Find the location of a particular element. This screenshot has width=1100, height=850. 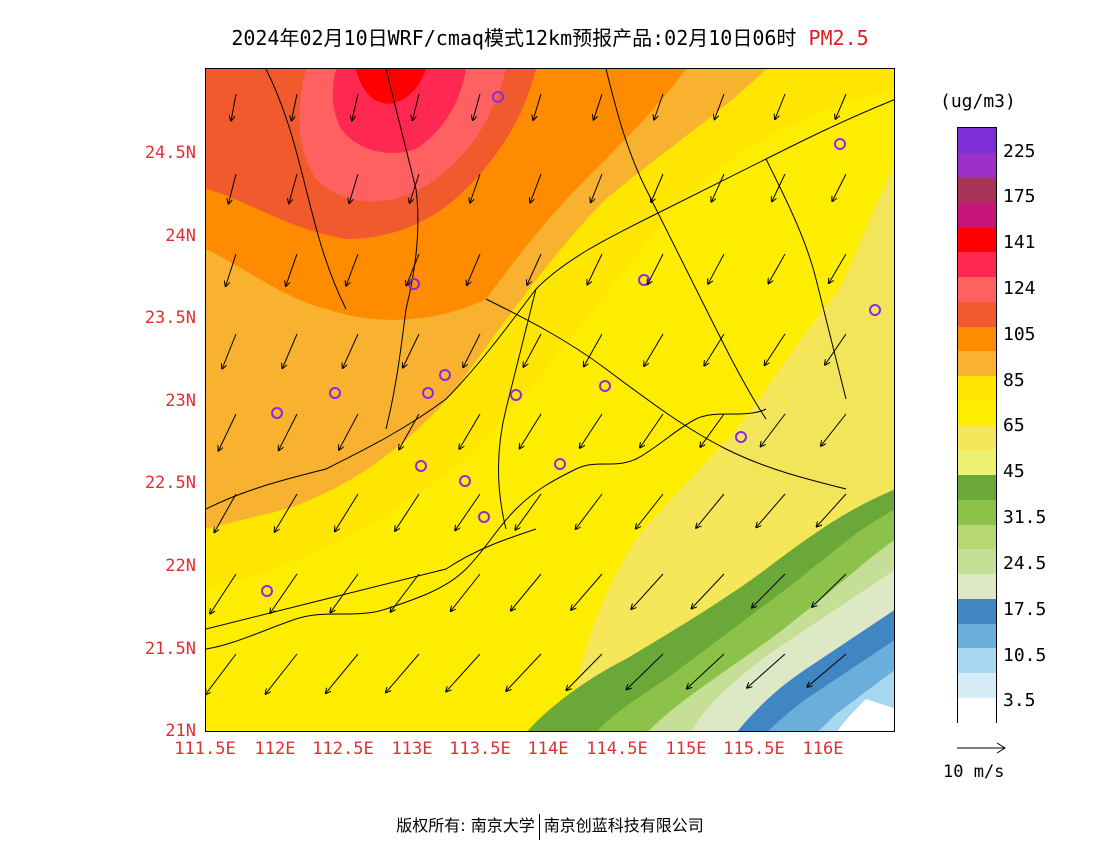

legend-label: 10.5 is located at coordinates (1025, 655).